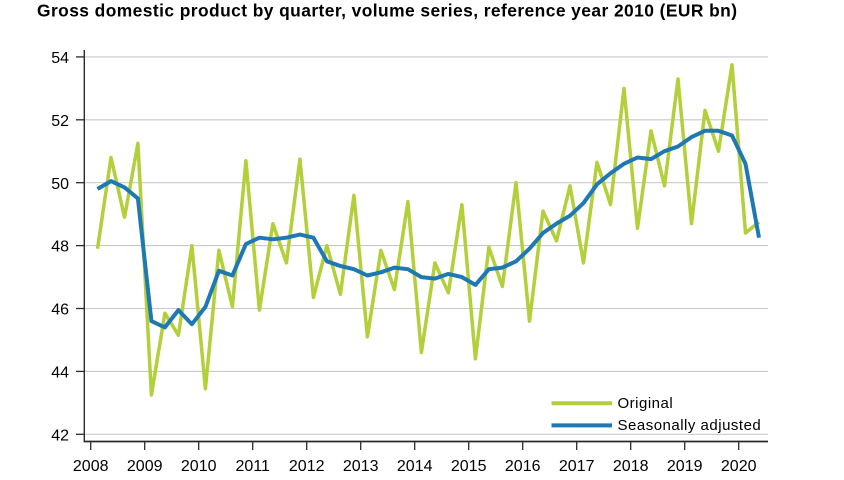  Describe the element at coordinates (685, 466) in the screenshot. I see `svg-text: 2019` at that location.